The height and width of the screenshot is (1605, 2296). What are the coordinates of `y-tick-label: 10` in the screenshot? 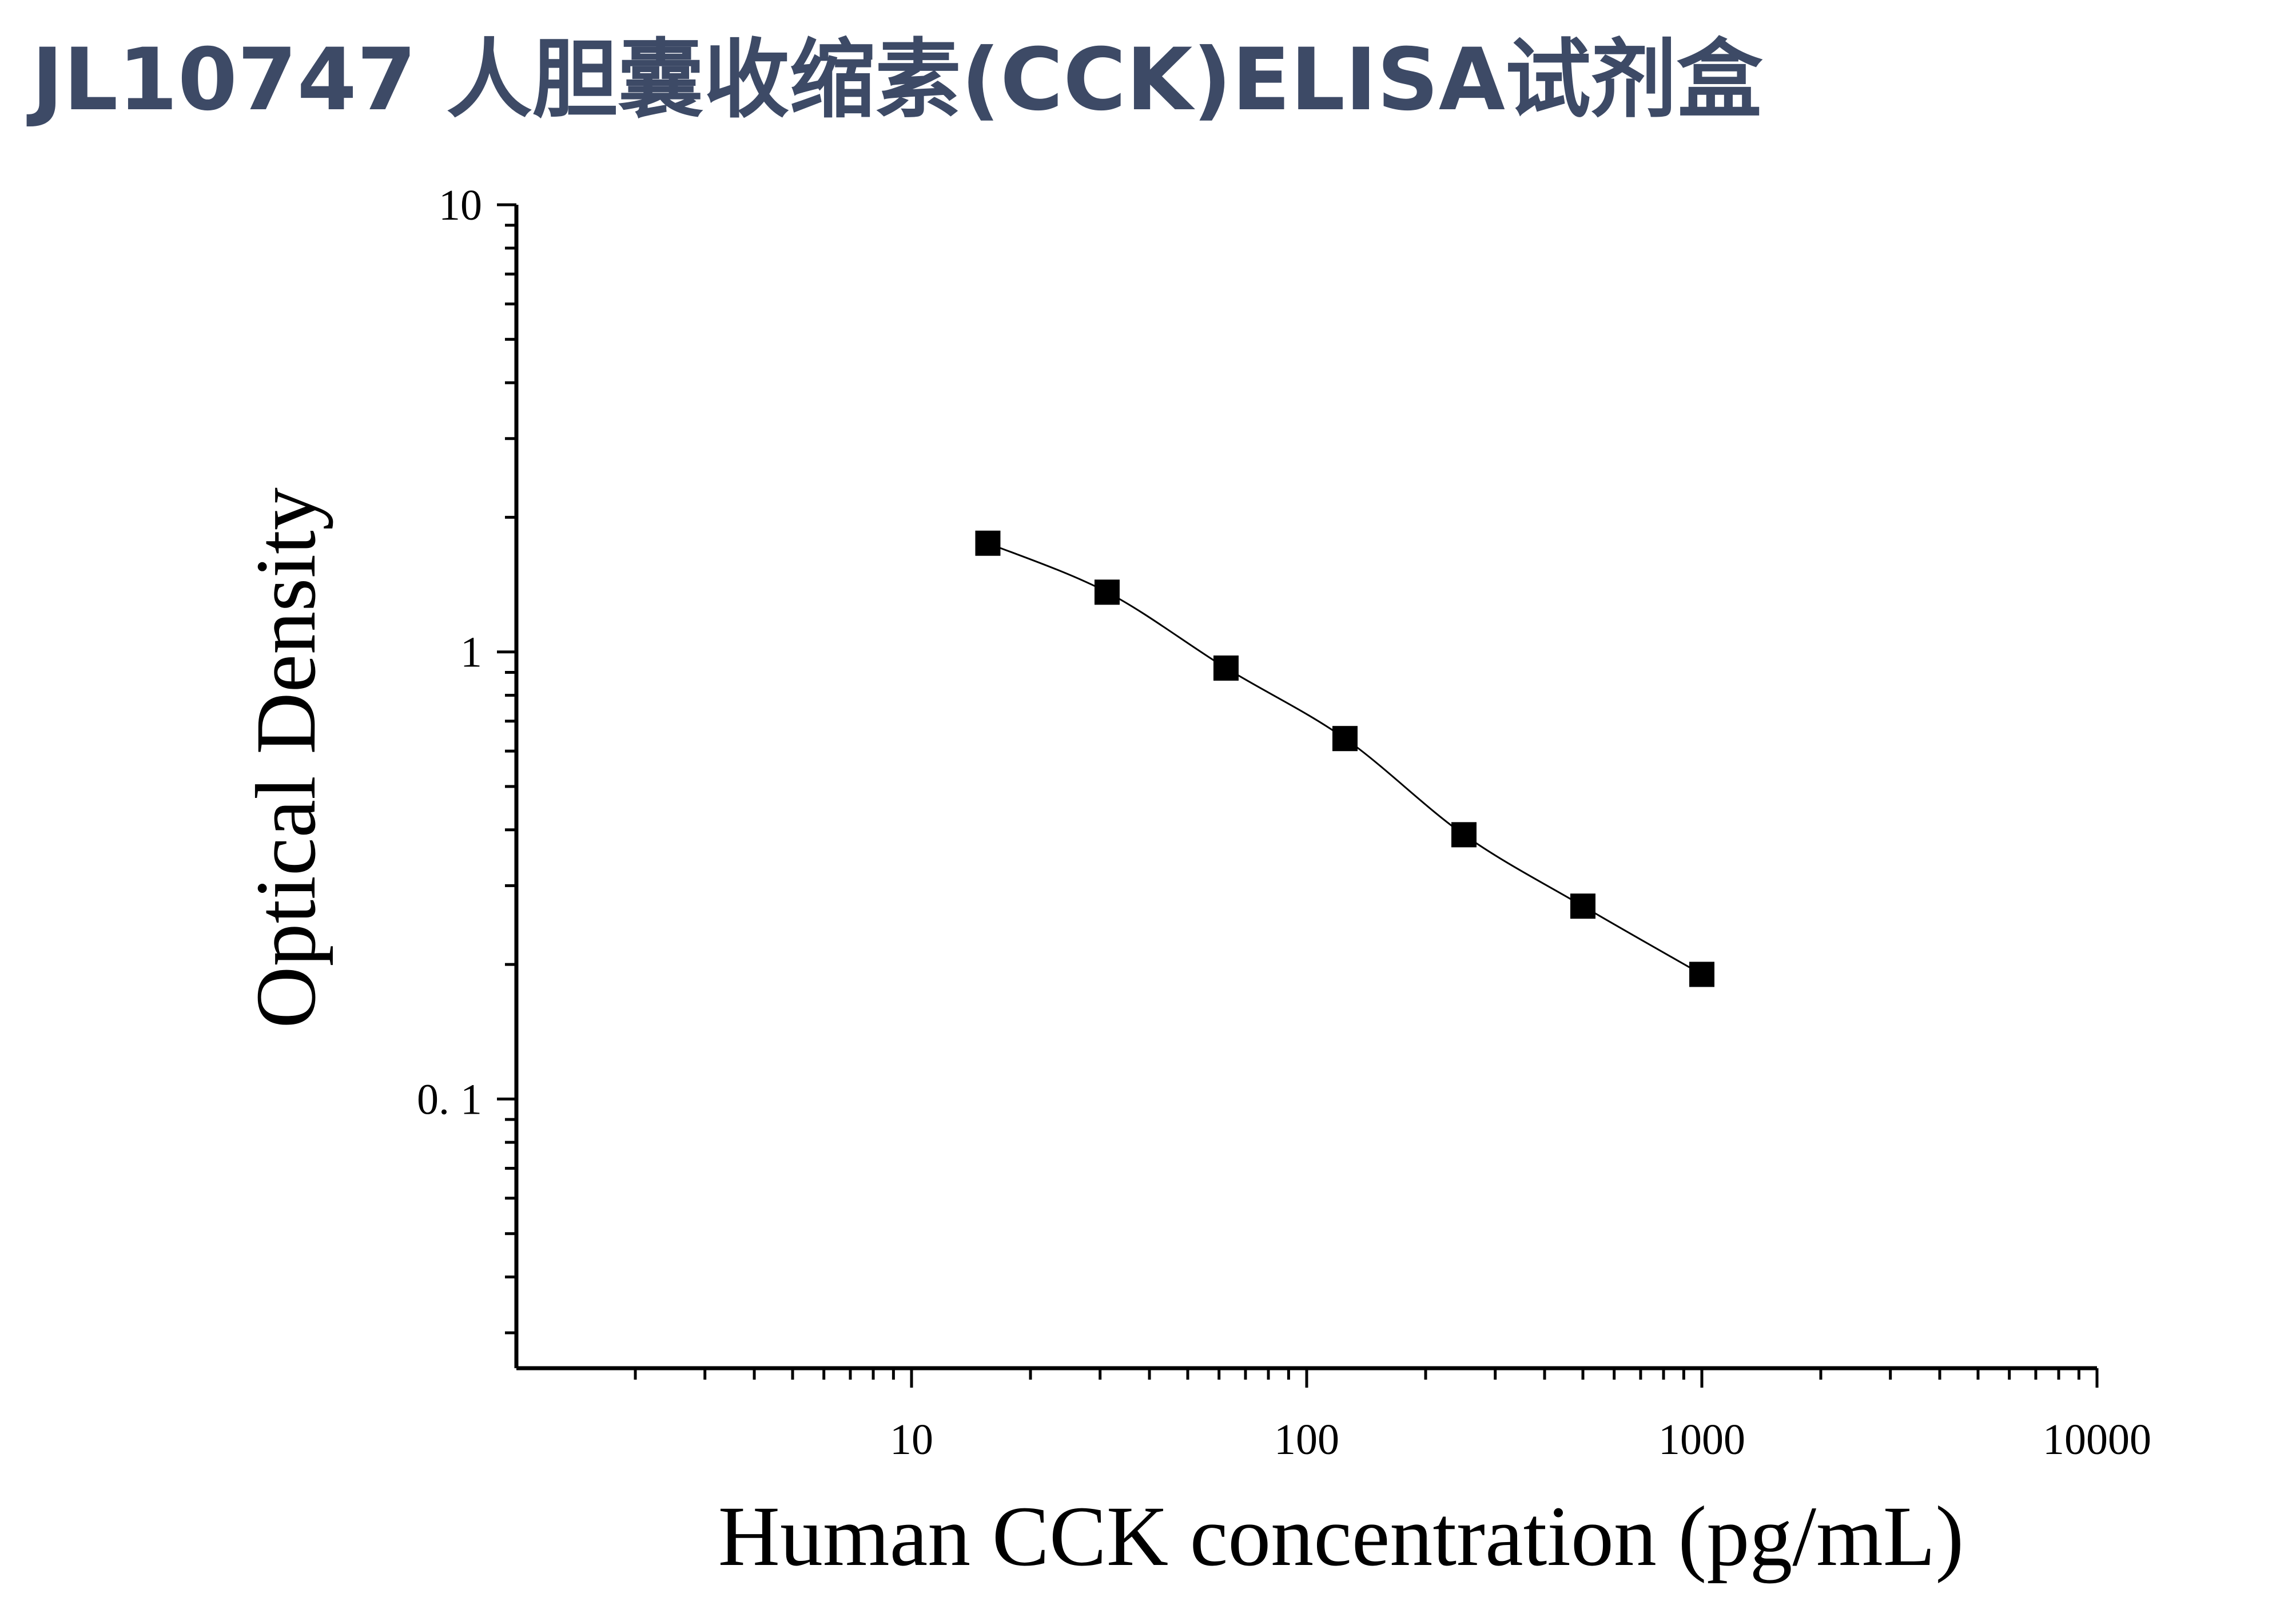 It's located at (460, 205).